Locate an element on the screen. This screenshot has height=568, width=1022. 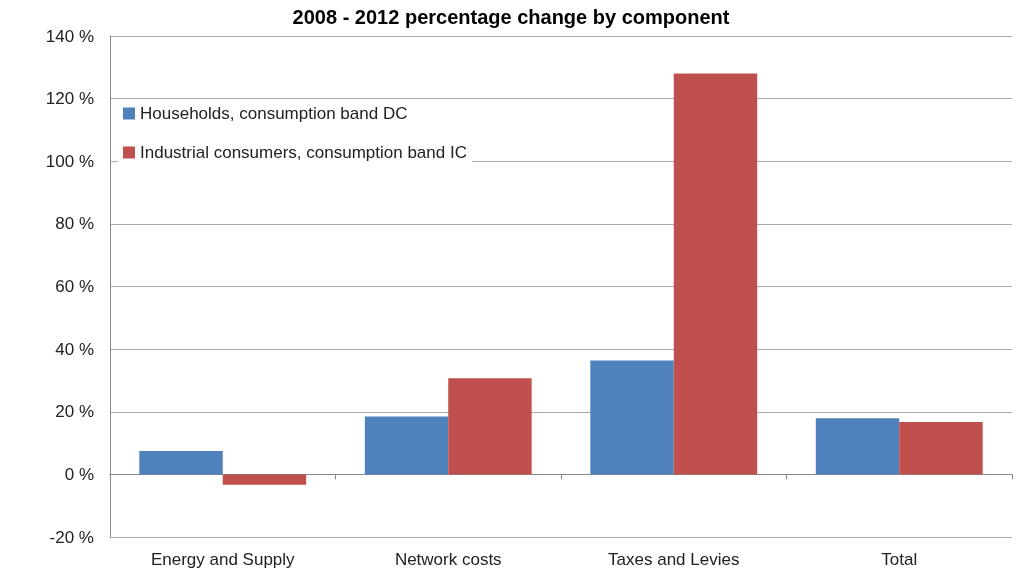
y-tick-label: 60 % is located at coordinates (74, 286).